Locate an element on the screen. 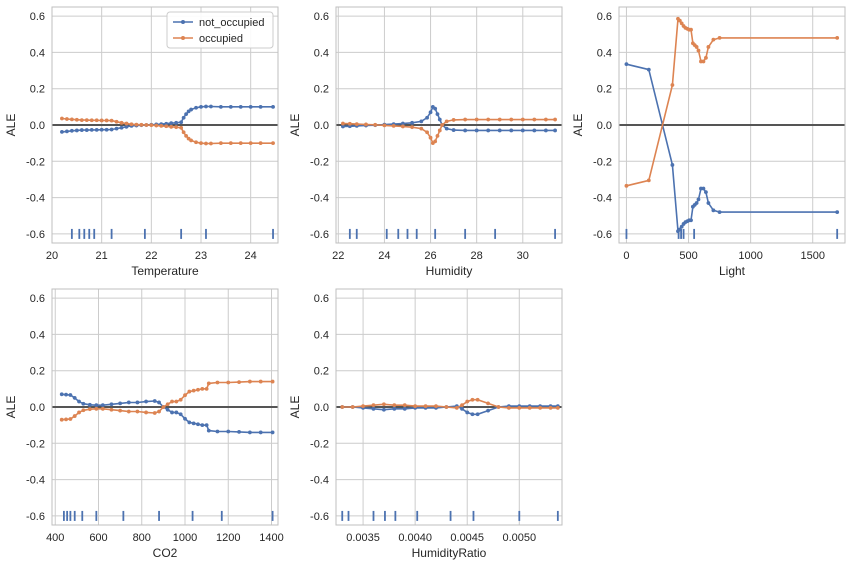 The image size is (852, 564). x-tick-label: 1500 is located at coordinates (812, 256).